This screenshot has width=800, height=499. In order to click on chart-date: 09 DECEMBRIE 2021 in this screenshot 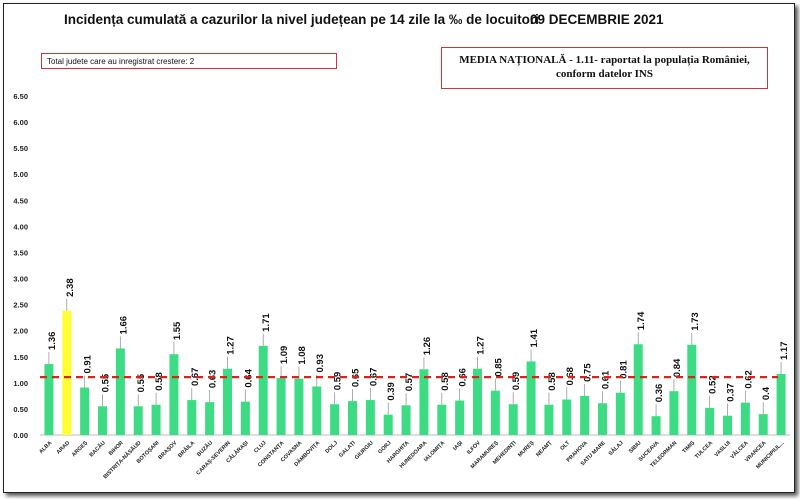, I will do `click(597, 19)`.